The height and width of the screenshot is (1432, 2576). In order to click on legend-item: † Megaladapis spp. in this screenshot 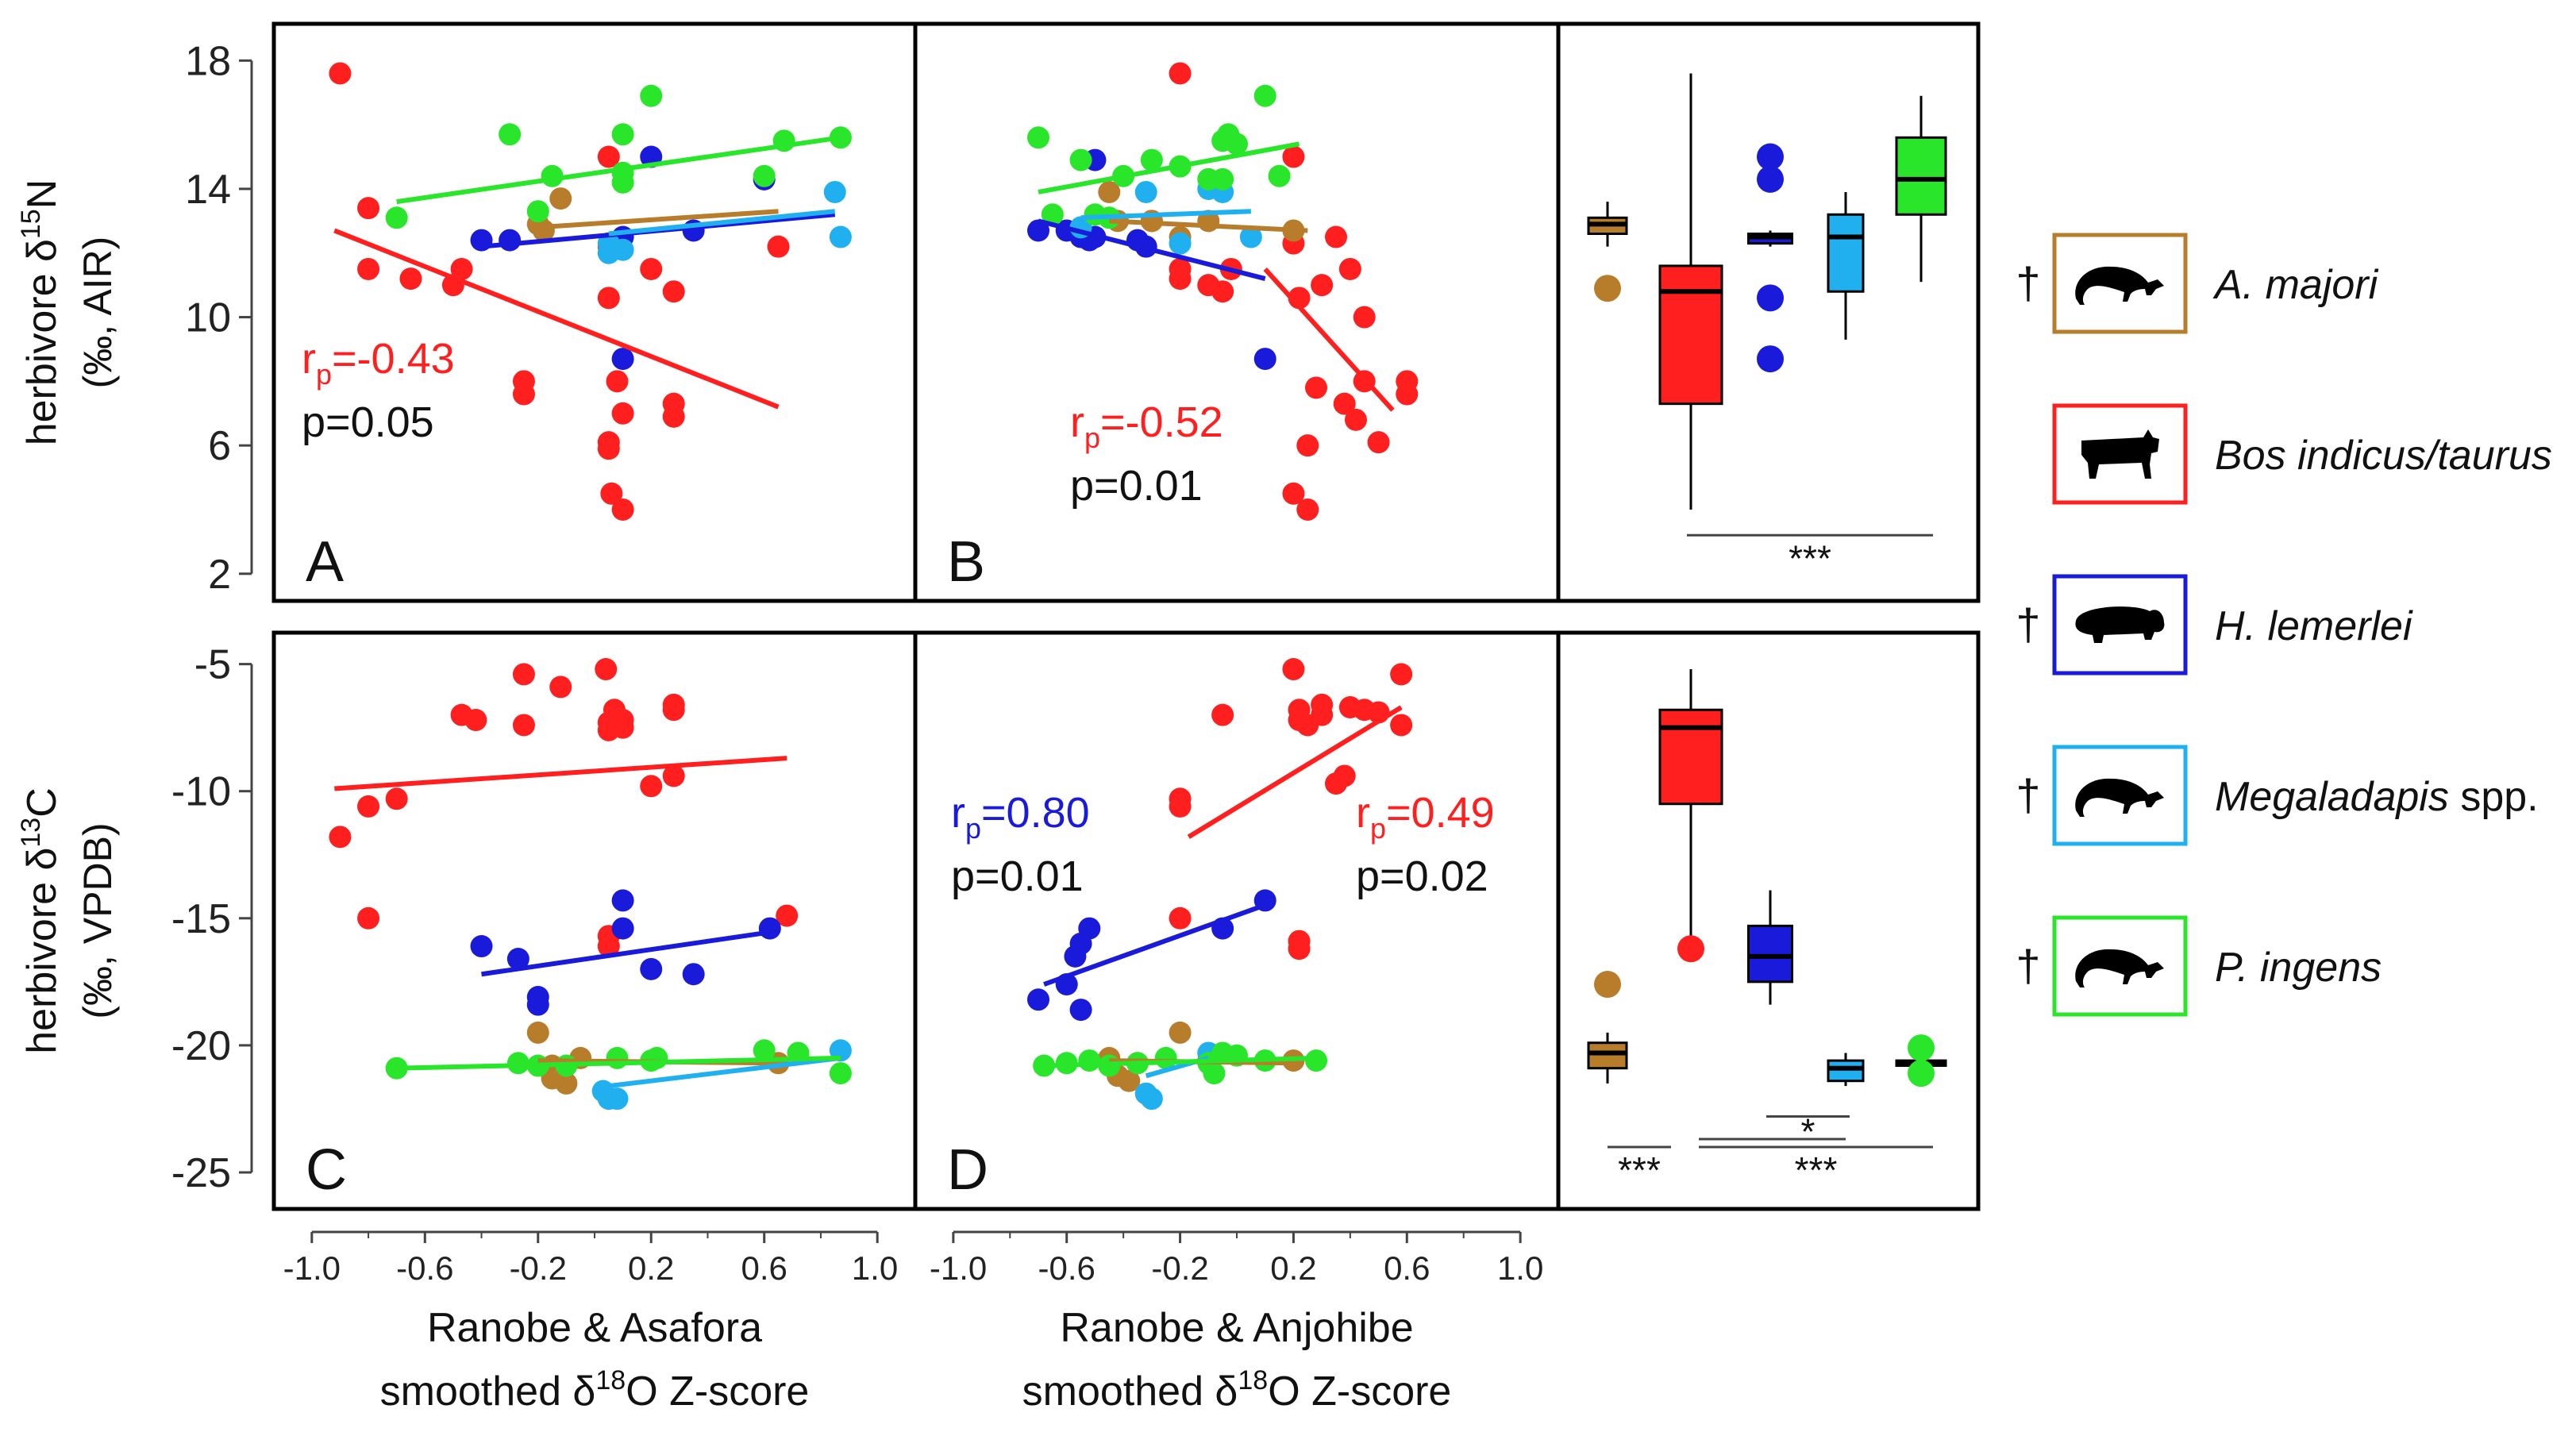, I will do `click(2277, 795)`.